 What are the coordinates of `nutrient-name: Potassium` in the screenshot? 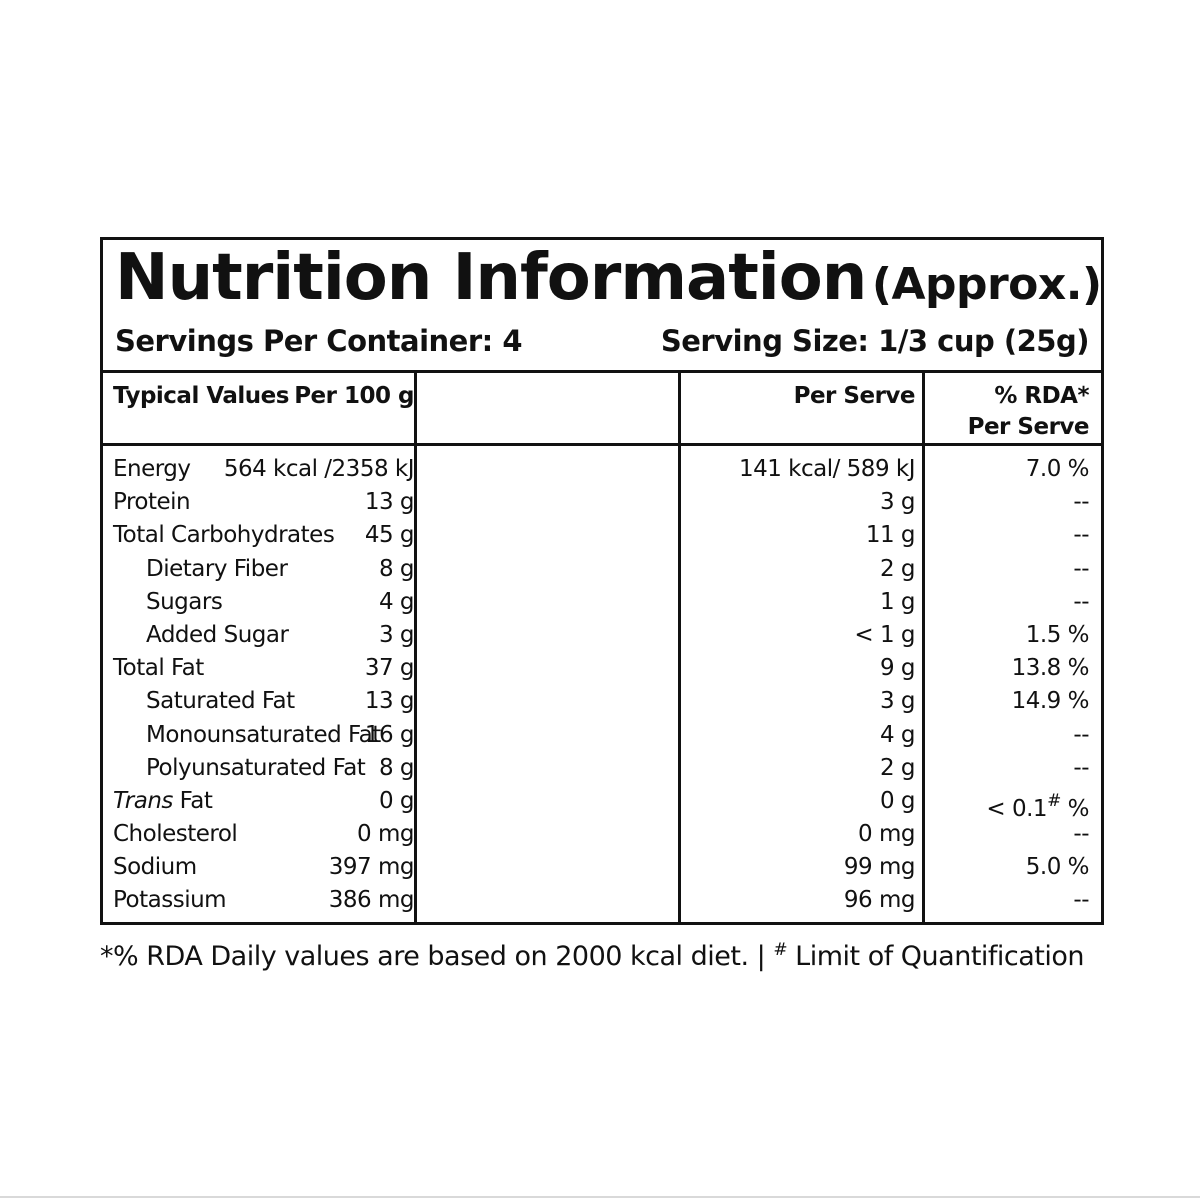 It's located at (170, 900).